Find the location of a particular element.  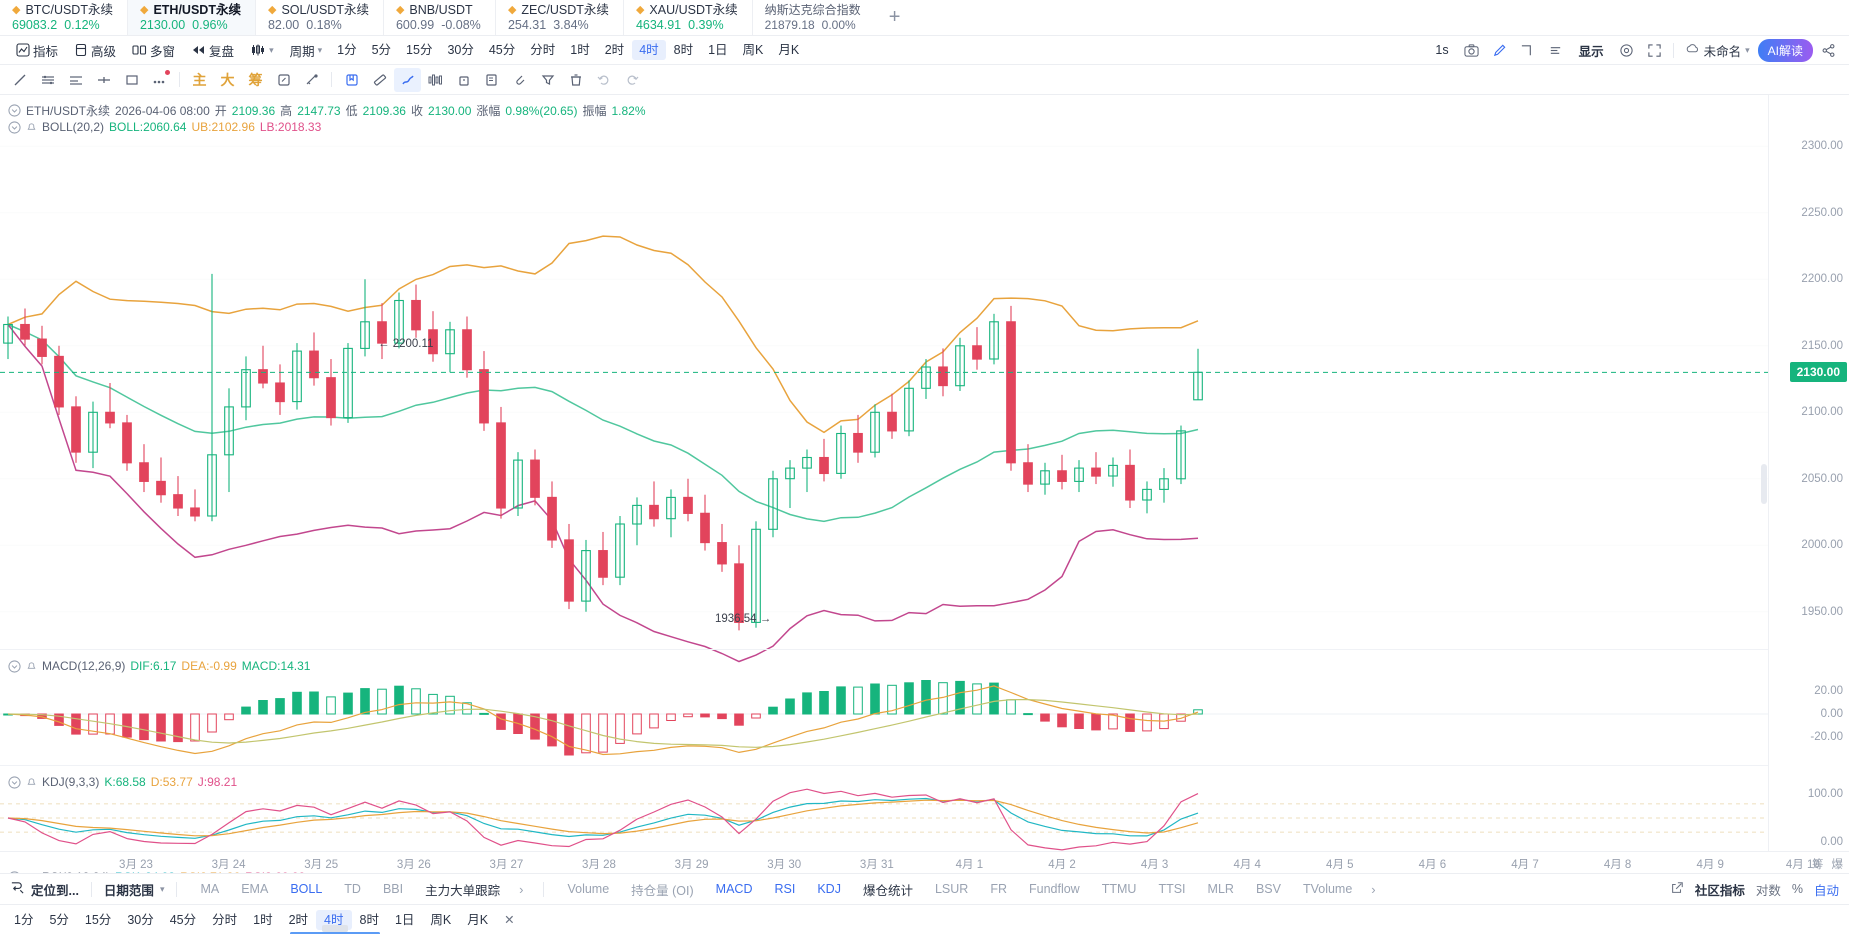

sub-indicator-BSV: BSV is located at coordinates (1268, 889).